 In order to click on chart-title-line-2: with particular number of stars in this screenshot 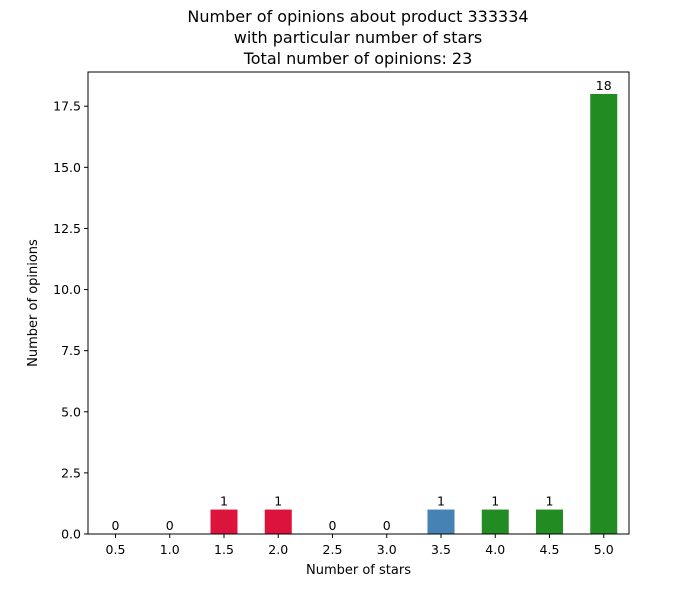, I will do `click(358, 37)`.